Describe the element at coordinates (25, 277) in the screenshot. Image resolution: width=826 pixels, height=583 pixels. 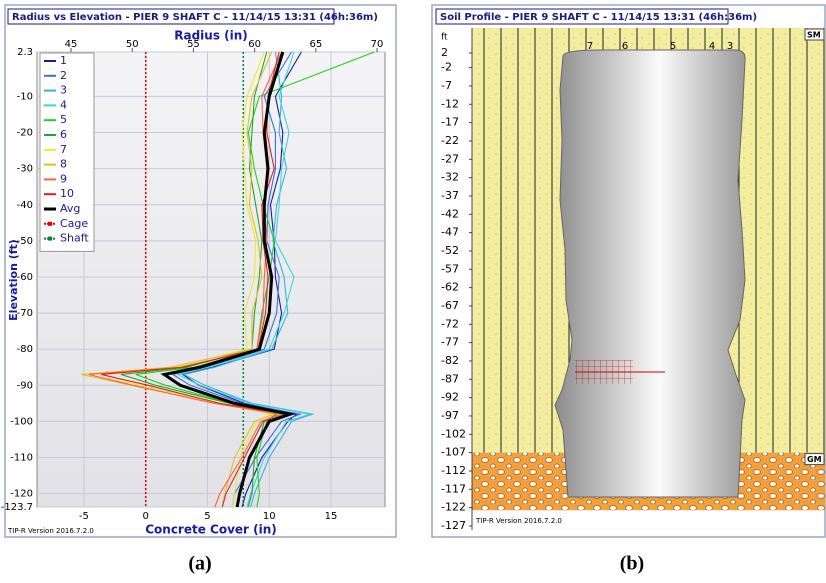
I see `y-tick-label: -60` at that location.